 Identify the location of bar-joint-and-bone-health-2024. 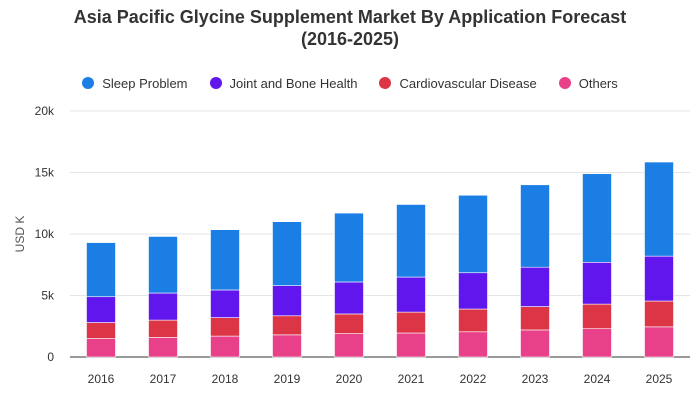
(597, 283).